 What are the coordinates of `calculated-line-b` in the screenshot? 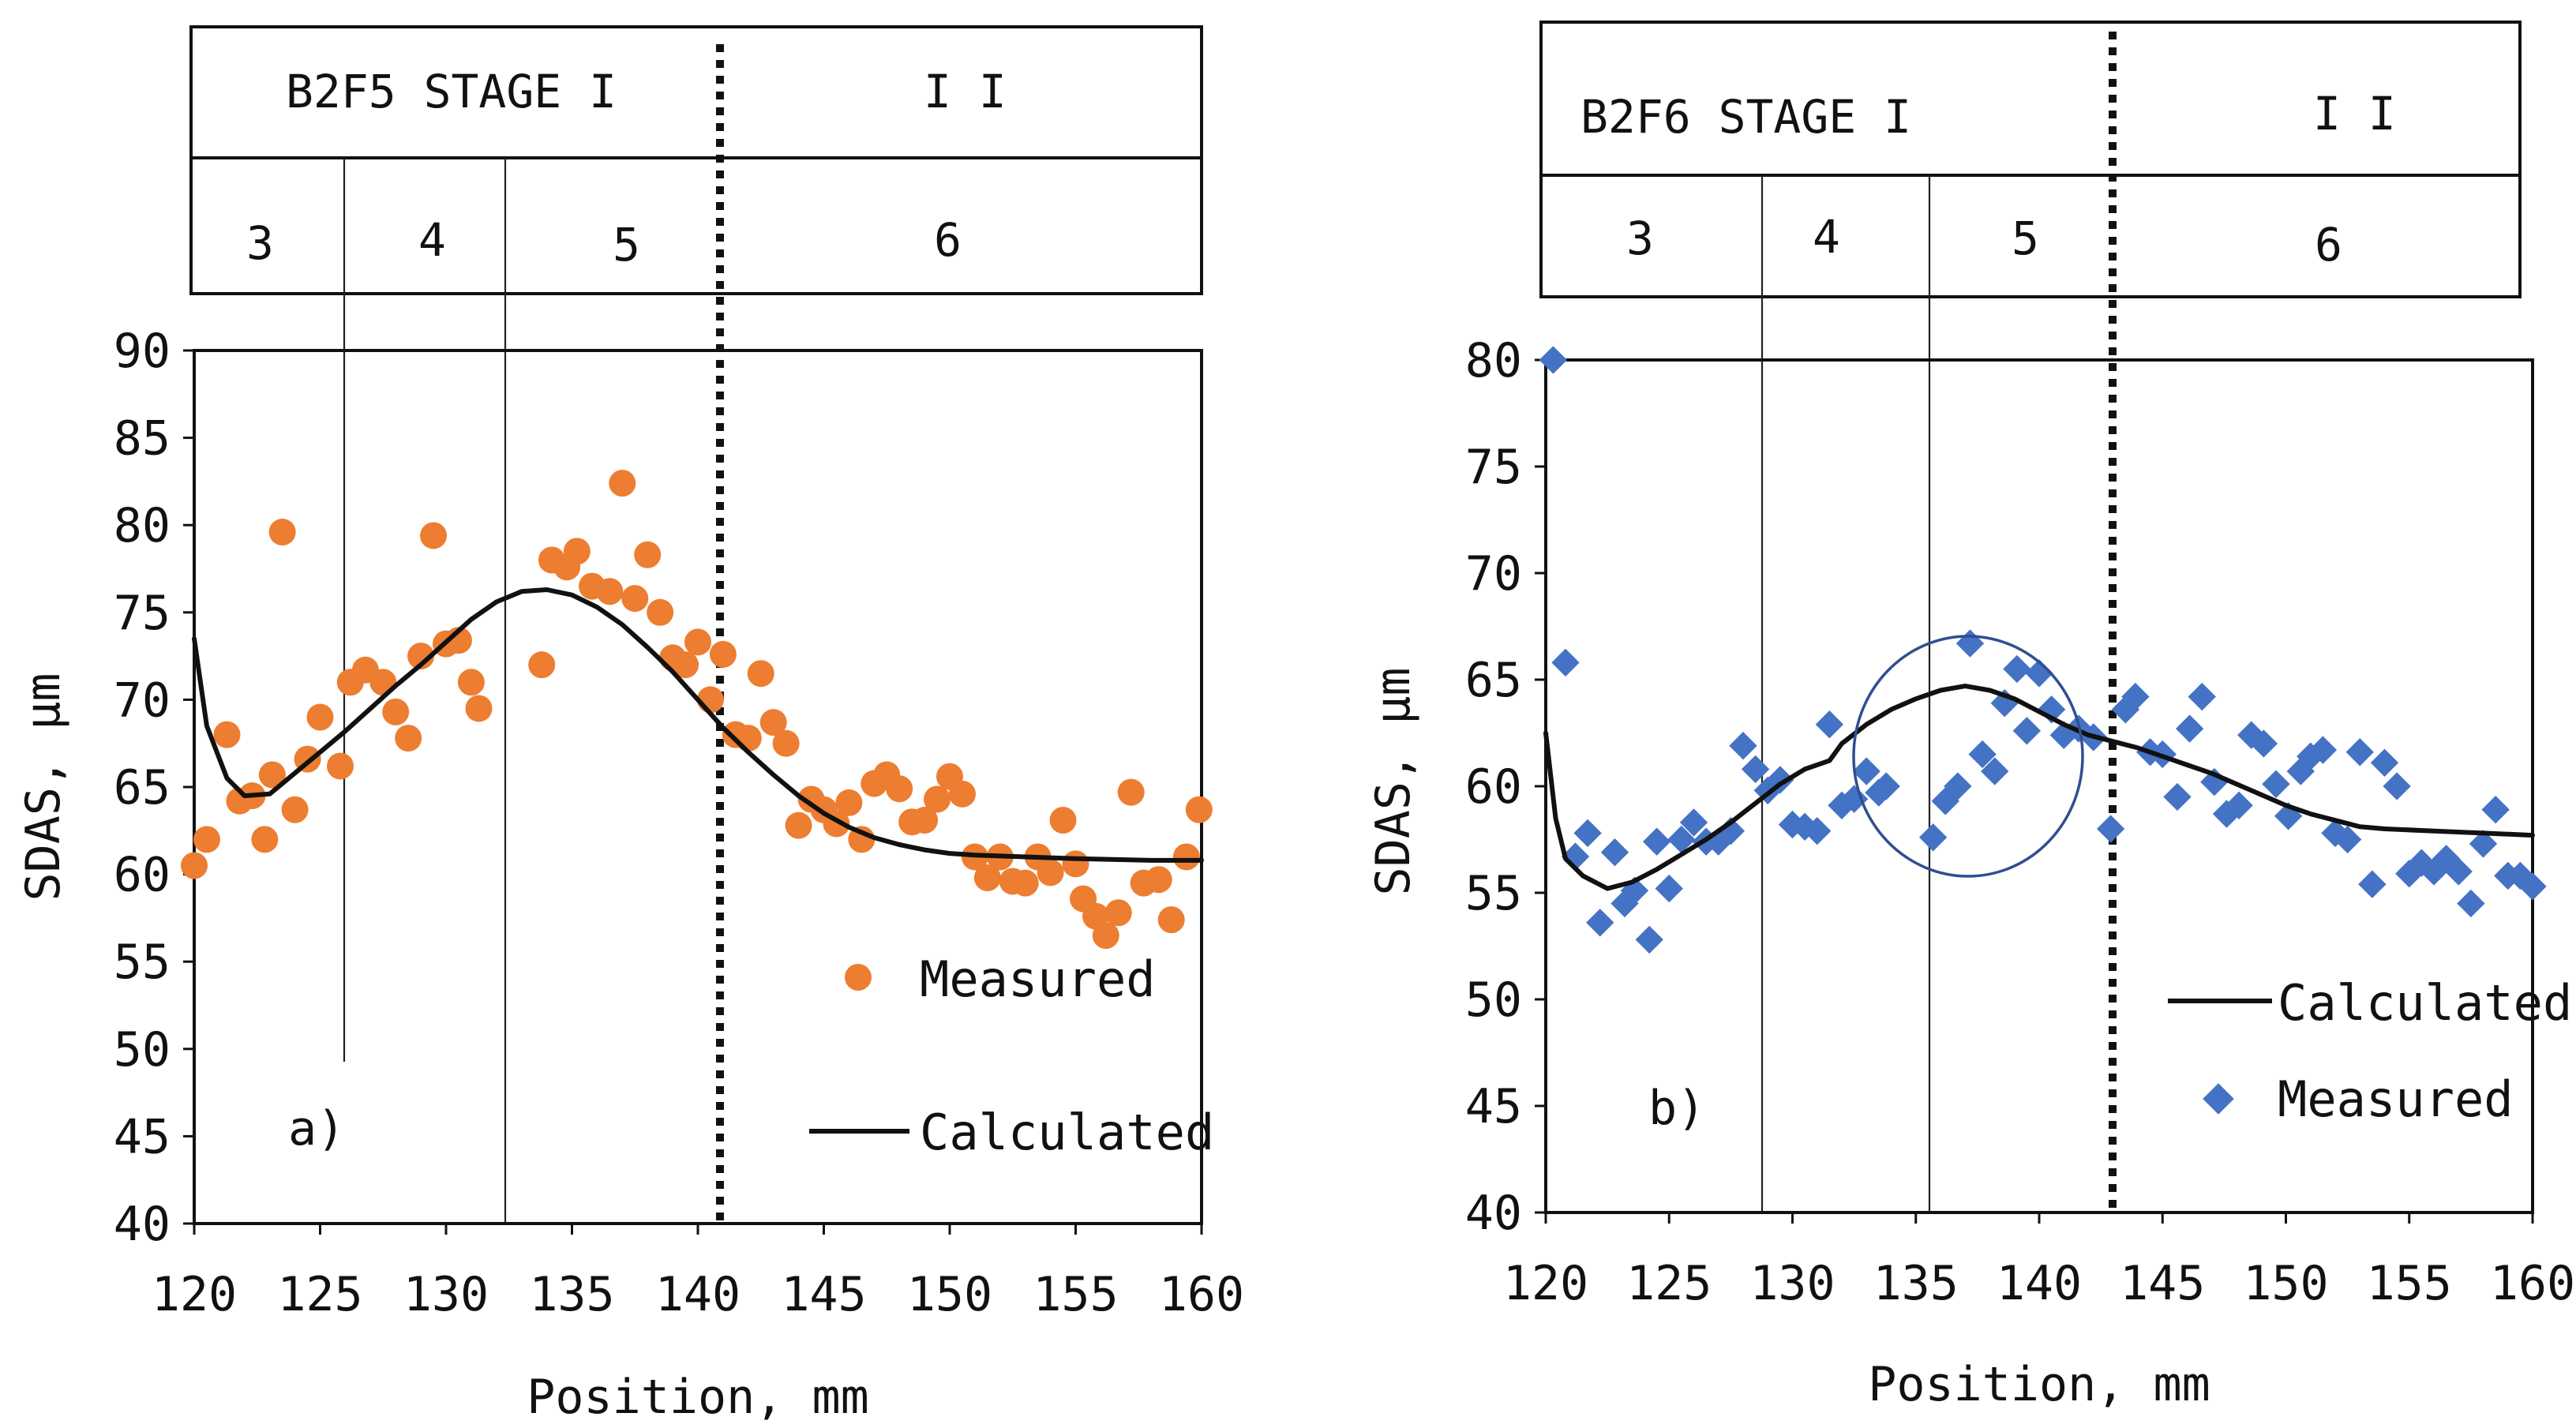 It's located at (2039, 787).